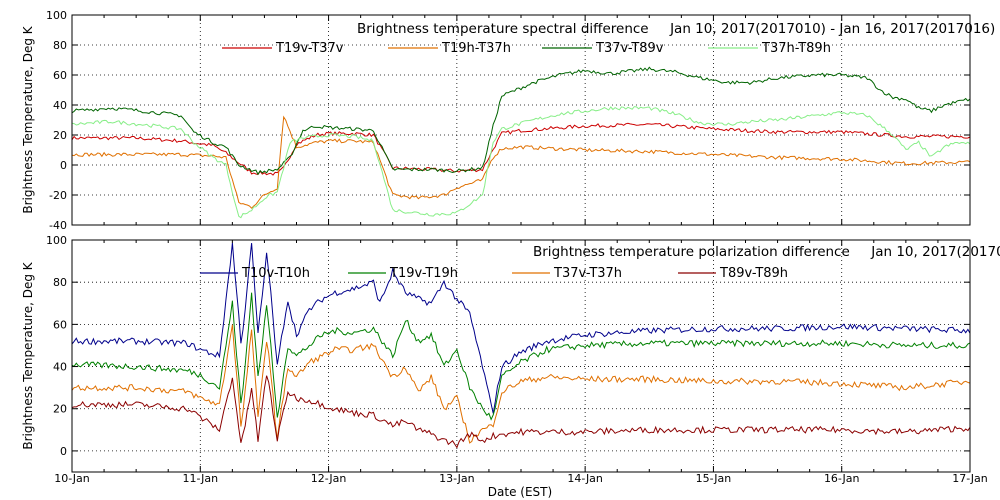 This screenshot has width=1000, height=500. I want to click on legend-label: T19v-T19h, so click(423, 273).